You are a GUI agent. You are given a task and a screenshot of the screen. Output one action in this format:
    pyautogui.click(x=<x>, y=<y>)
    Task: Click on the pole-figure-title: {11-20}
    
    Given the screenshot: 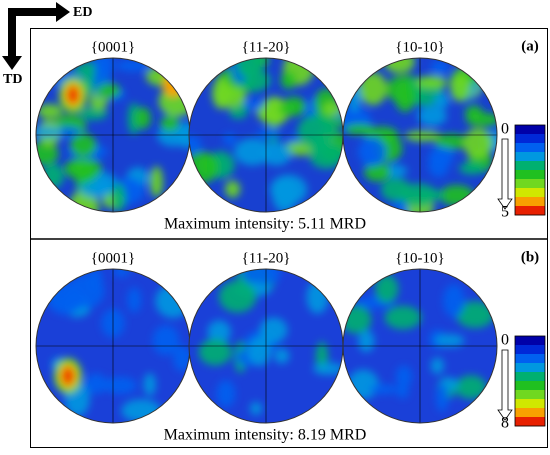 What is the action you would take?
    pyautogui.click(x=266, y=258)
    